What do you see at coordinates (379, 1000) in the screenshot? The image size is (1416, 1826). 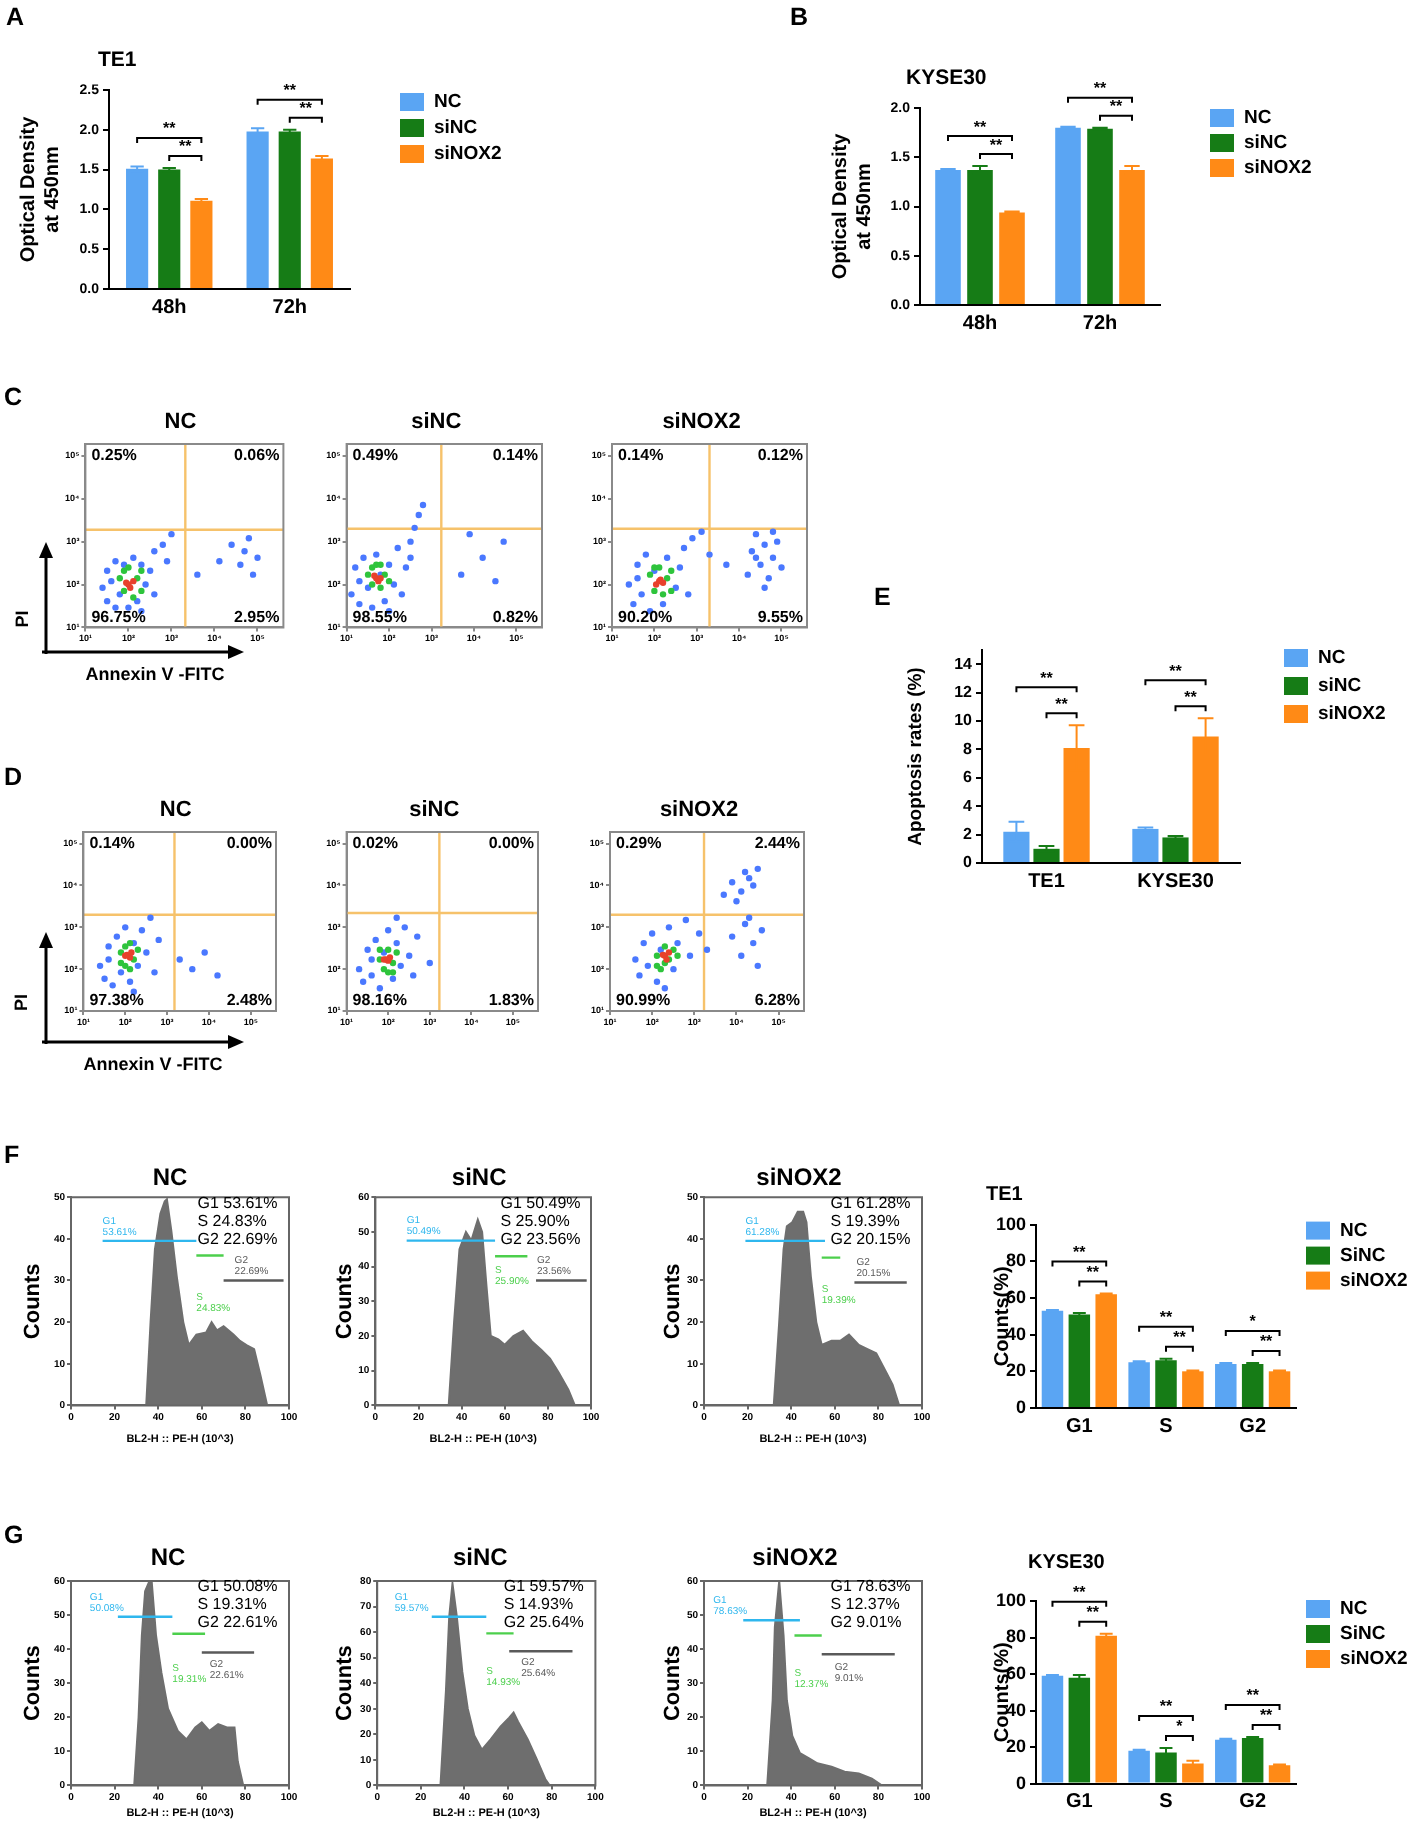 I see `annotation: 98.16%` at bounding box center [379, 1000].